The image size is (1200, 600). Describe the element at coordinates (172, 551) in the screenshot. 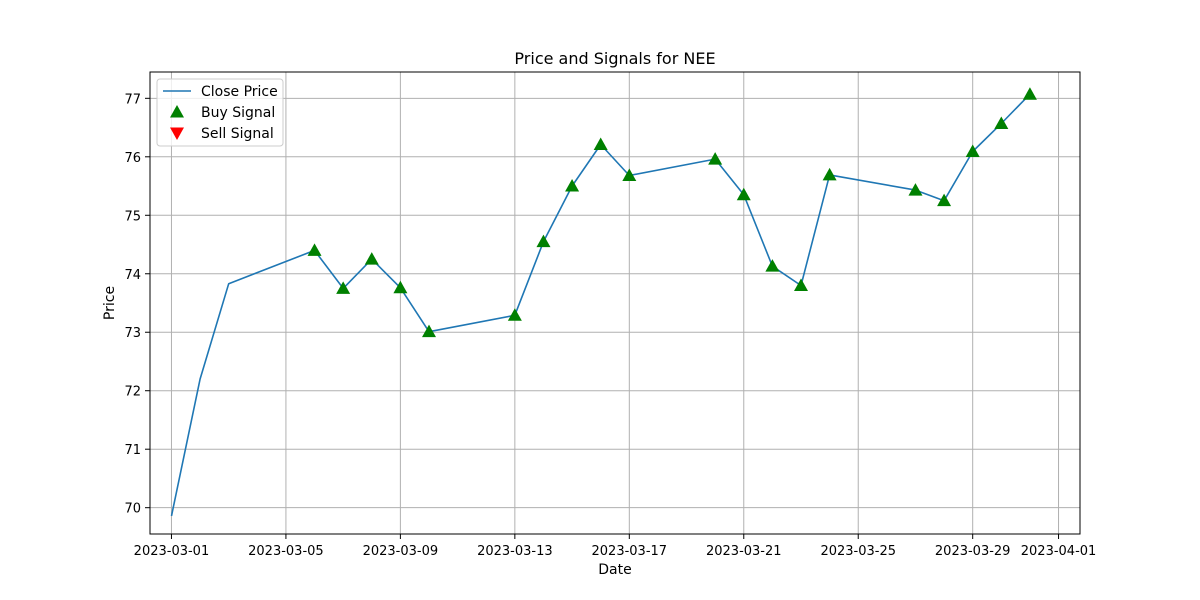

I see `x-tick-label: 2023-03-01` at that location.